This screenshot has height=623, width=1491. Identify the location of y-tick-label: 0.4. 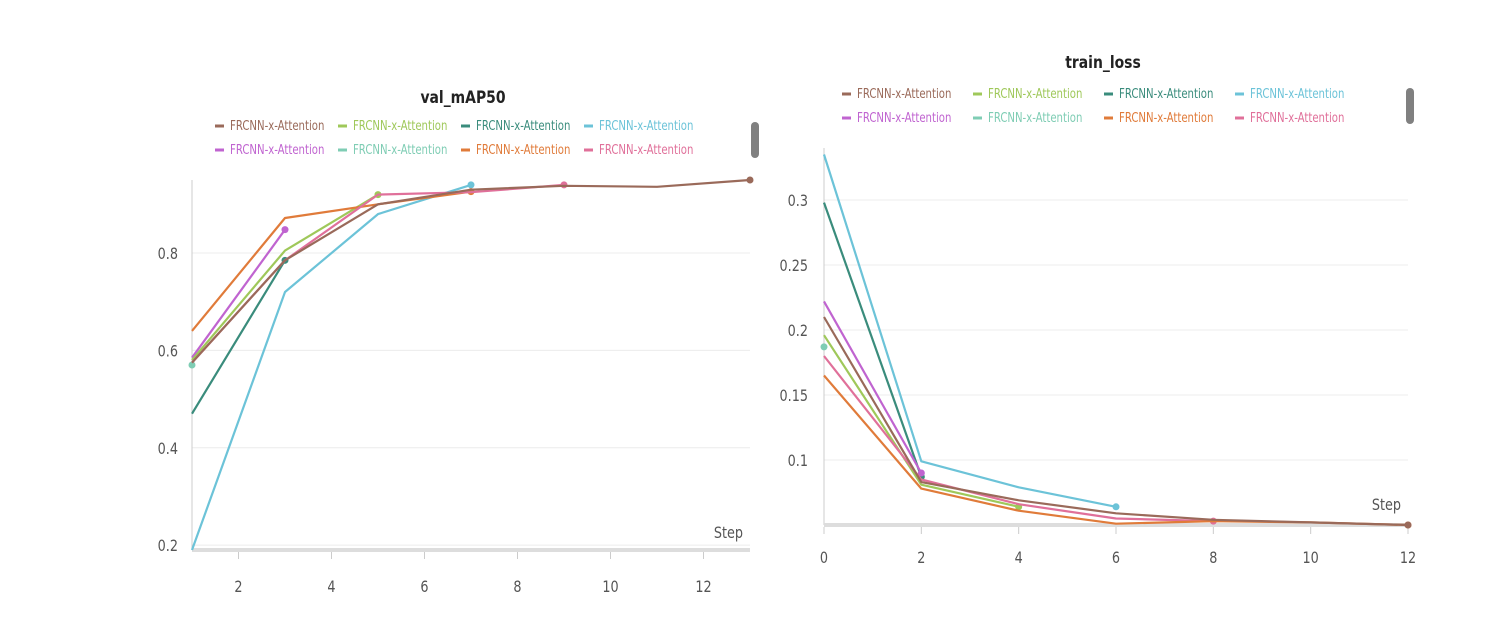
(168, 450).